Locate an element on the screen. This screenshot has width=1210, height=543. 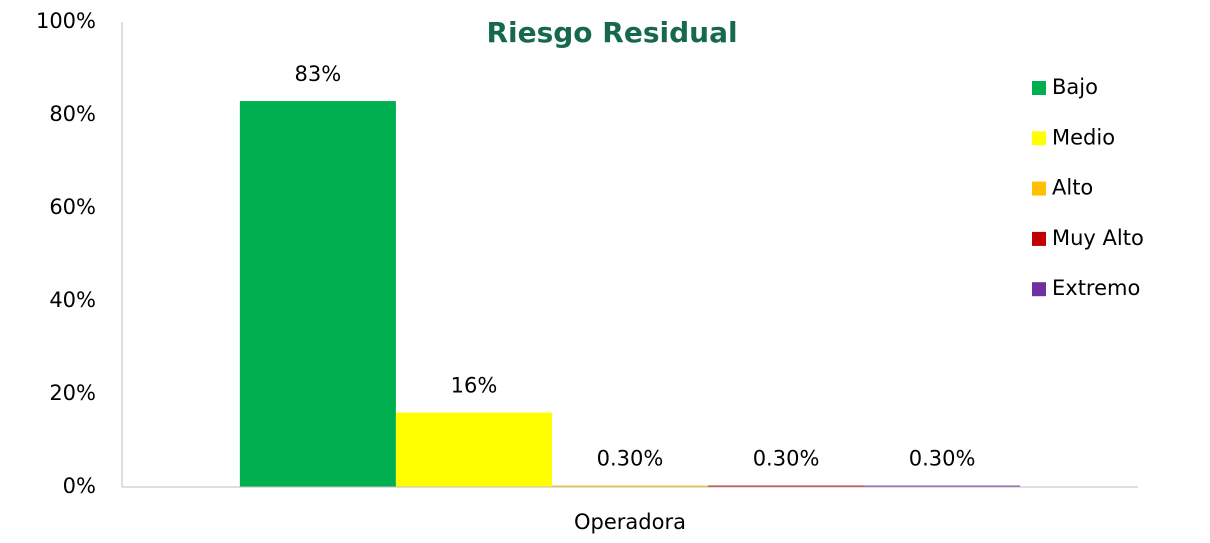
y-tick-label: 0% is located at coordinates (79, 486).